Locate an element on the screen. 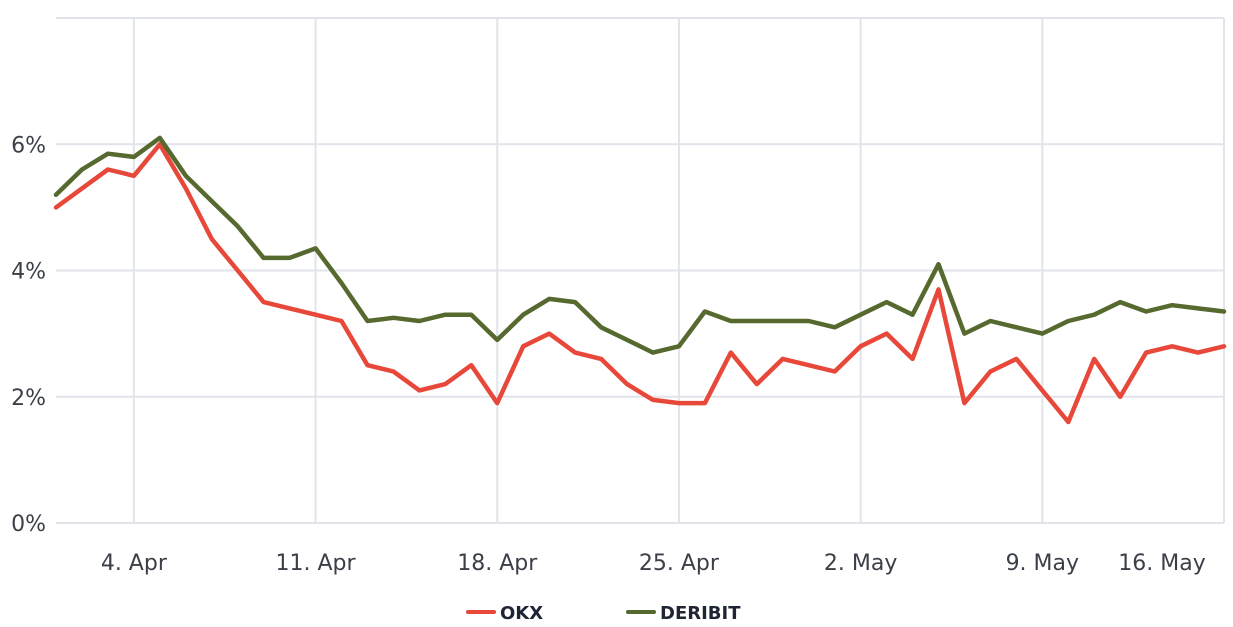  y-tick-label: 0% is located at coordinates (28, 524).